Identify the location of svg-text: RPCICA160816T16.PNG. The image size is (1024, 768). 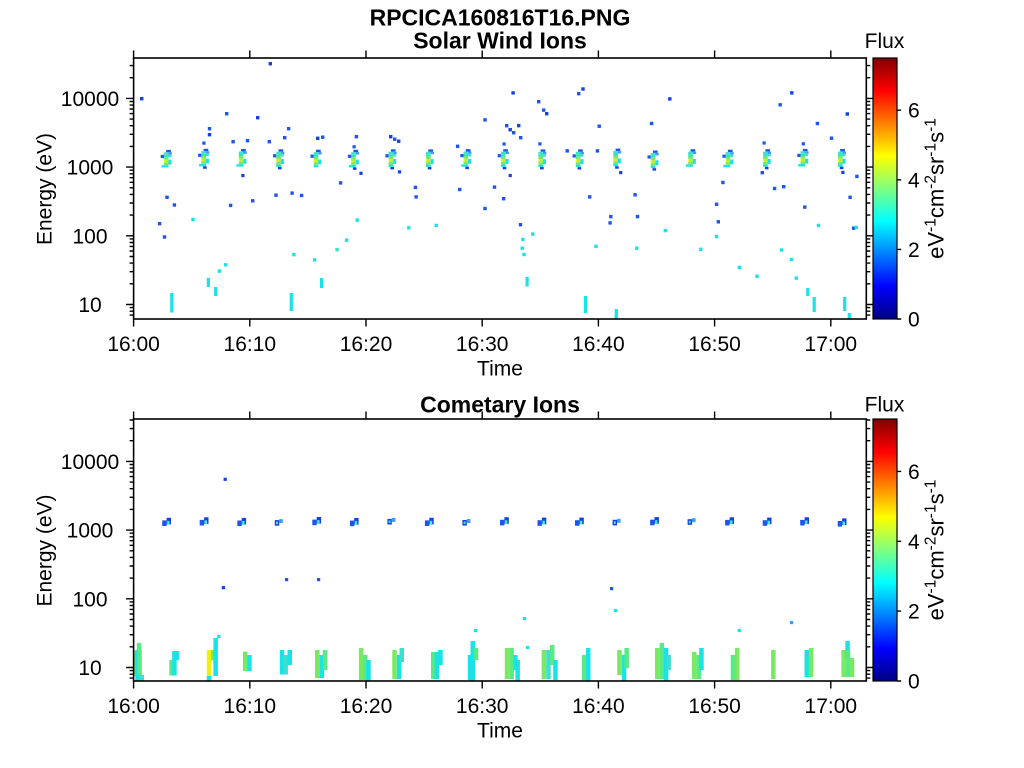
(500, 18).